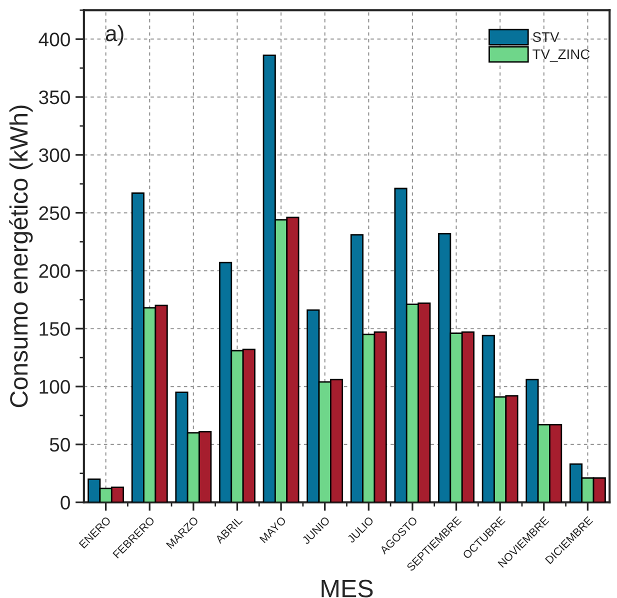 The image size is (617, 598). Describe the element at coordinates (54, 39) in the screenshot. I see `y-tick-label: 400` at that location.